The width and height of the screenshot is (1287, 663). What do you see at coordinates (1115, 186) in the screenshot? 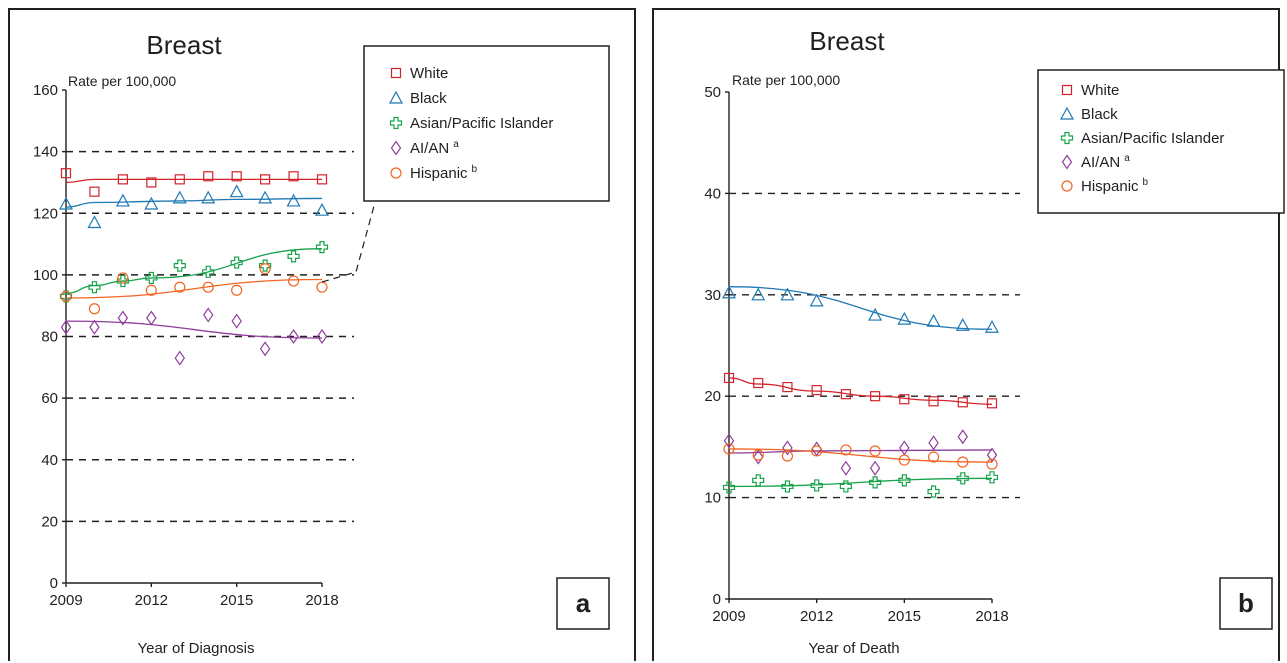
I see `legend-label-hispanic: Hispanic b` at bounding box center [1115, 186].